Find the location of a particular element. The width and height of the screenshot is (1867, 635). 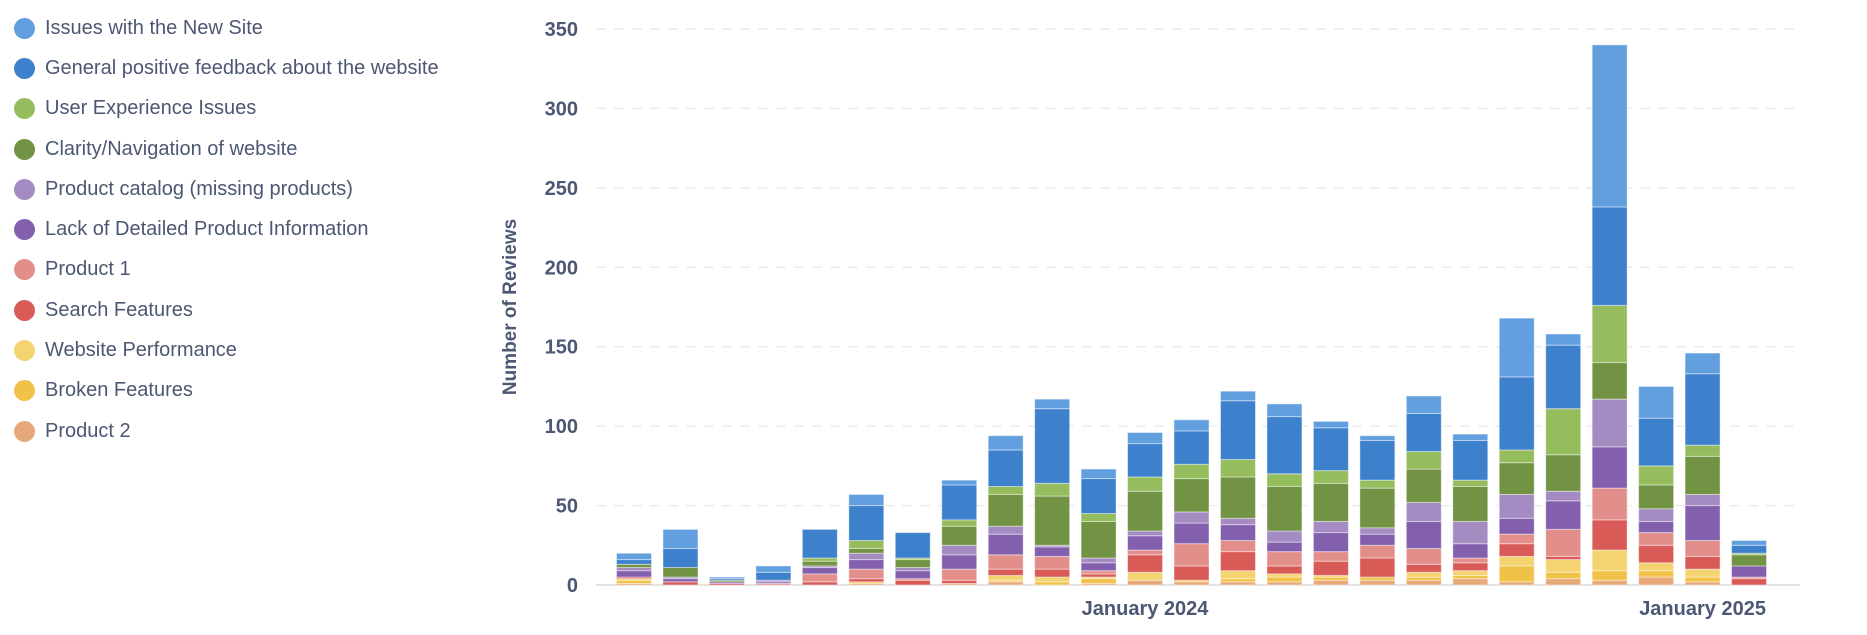

legend-item: Broken Features is located at coordinates (226, 391).